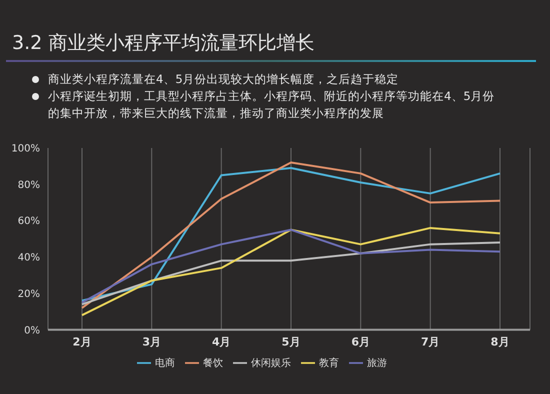 The image size is (550, 394). I want to click on x-tick-label: 4月, so click(221, 342).